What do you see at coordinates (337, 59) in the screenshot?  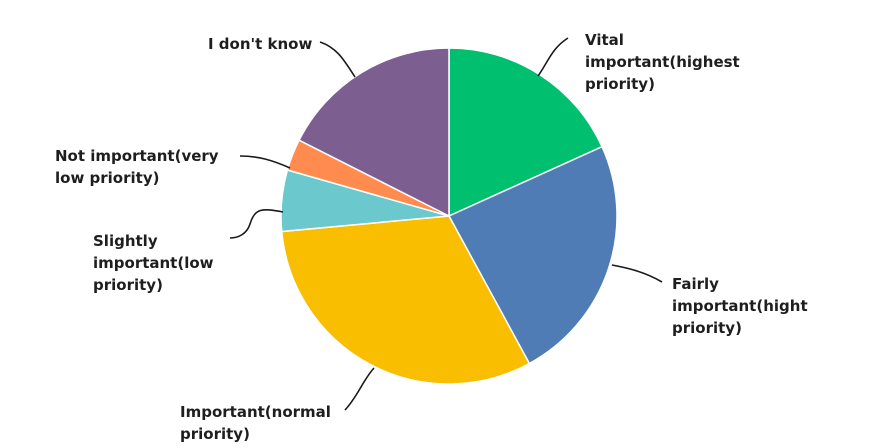 I see `leader-line-dont-know` at bounding box center [337, 59].